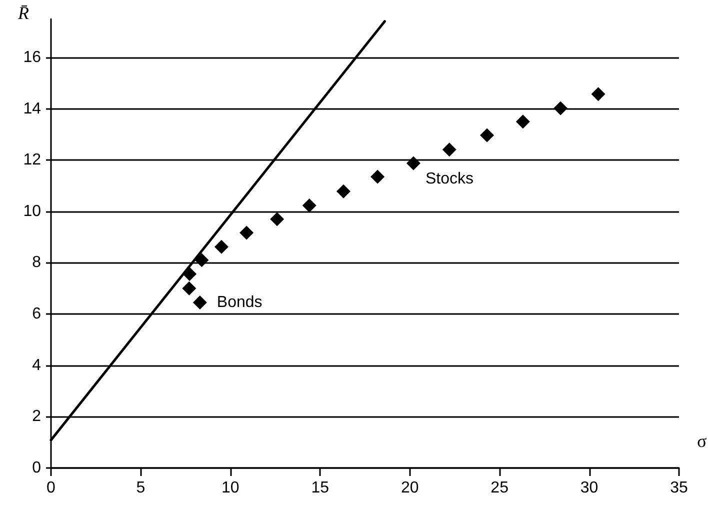 The image size is (708, 506). What do you see at coordinates (51, 488) in the screenshot?
I see `x-tick-label: 0` at bounding box center [51, 488].